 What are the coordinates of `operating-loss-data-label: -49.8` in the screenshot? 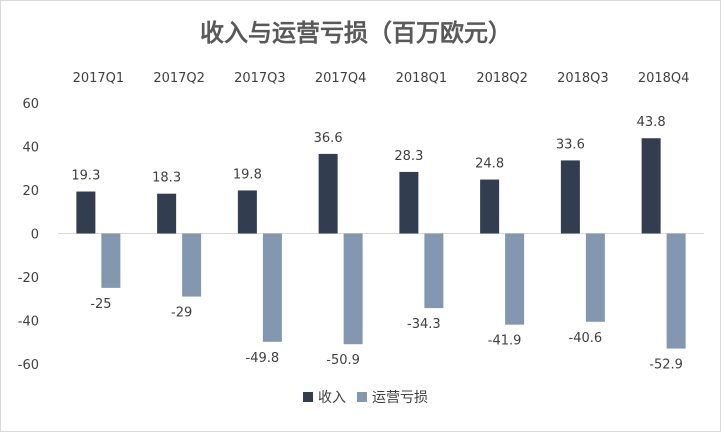 It's located at (263, 358).